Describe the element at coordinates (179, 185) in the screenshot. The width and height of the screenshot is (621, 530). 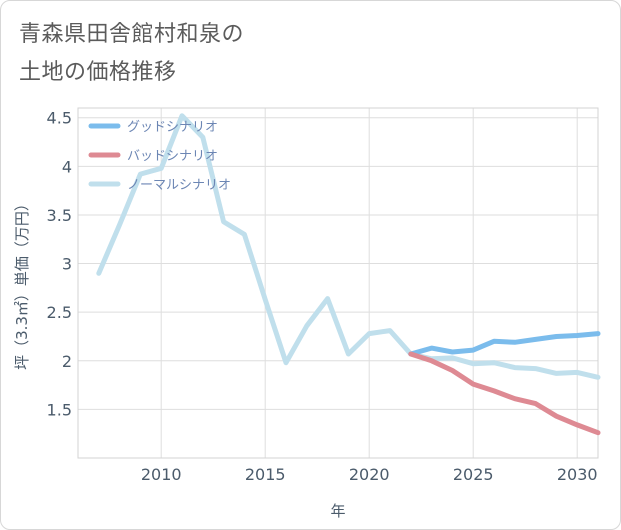
I see `legend-label: ノーマルシナリオ` at that location.